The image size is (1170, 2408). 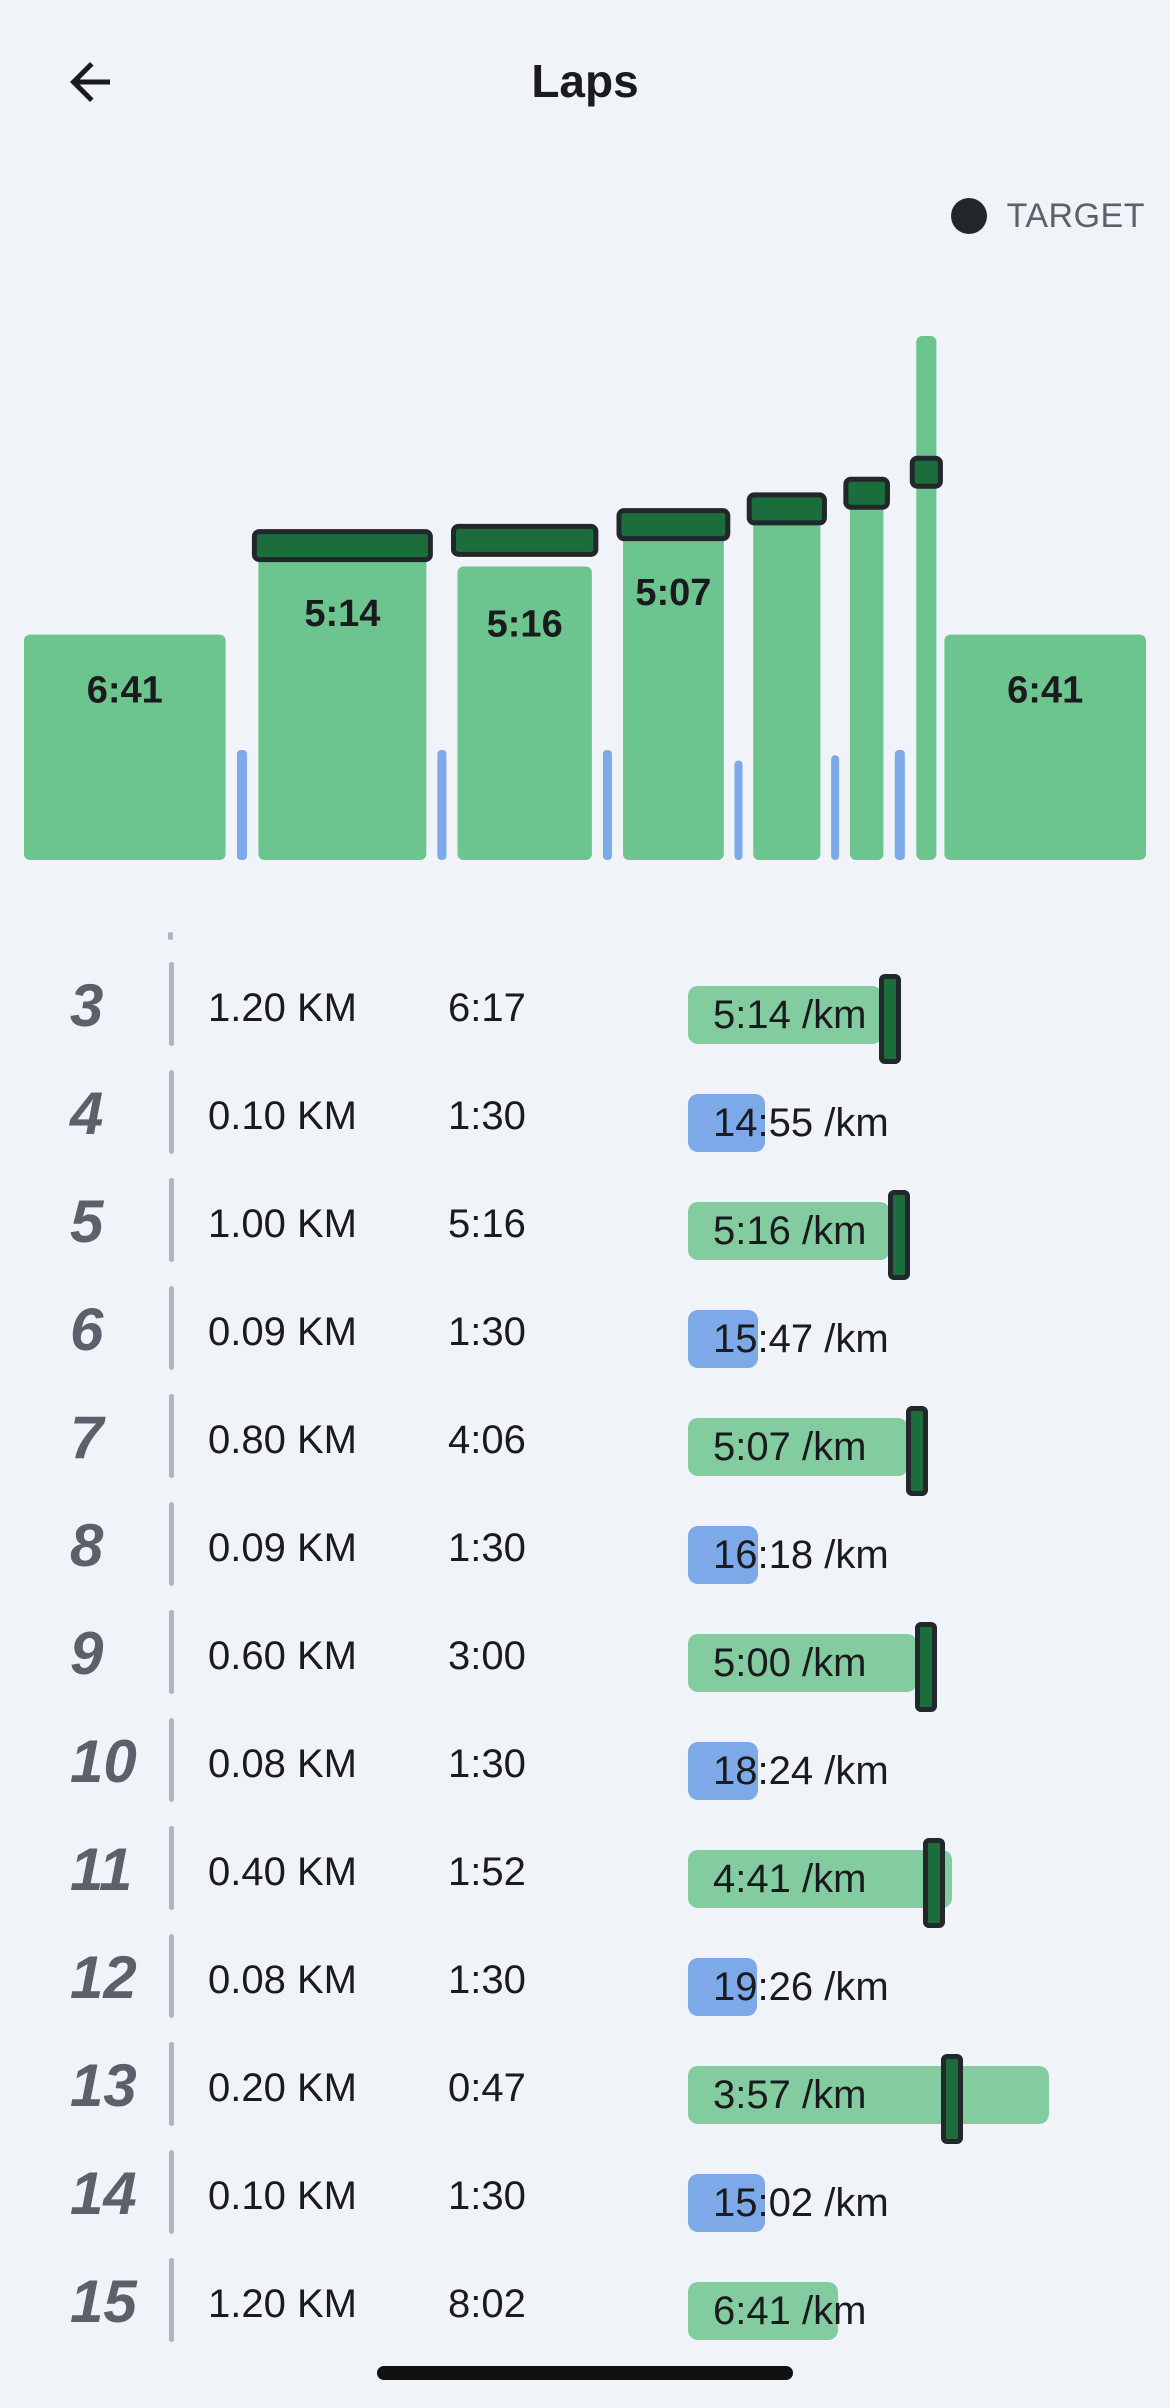 I want to click on lap-row: 11 0.40 KM 1:52 4:41 /km, so click(x=585, y=1872).